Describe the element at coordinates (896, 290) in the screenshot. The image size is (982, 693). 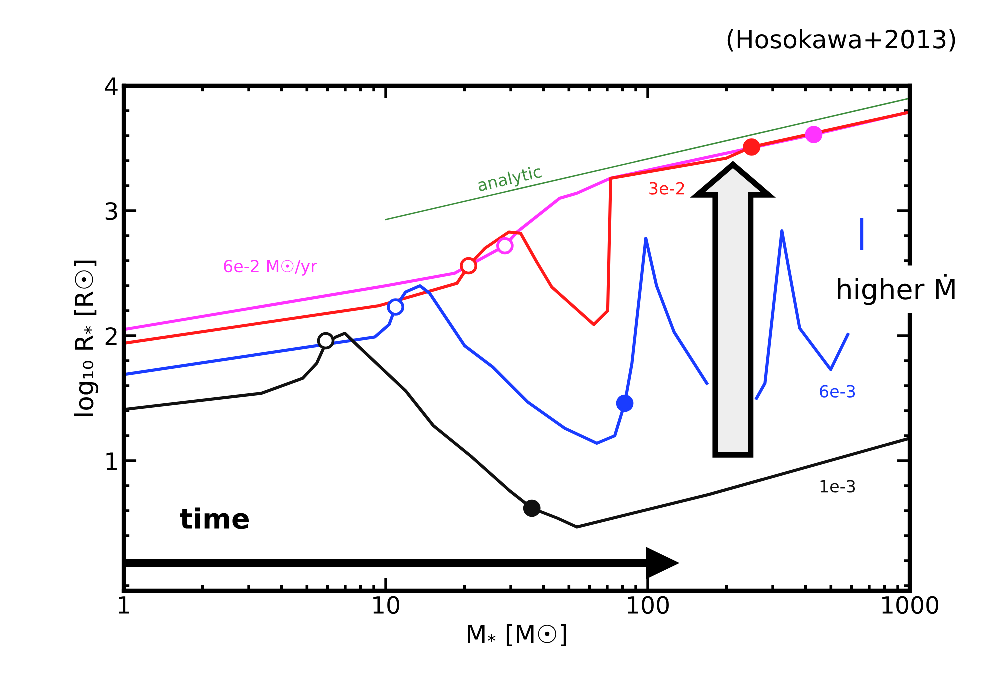
I see `annotation: higher Ṁ` at that location.